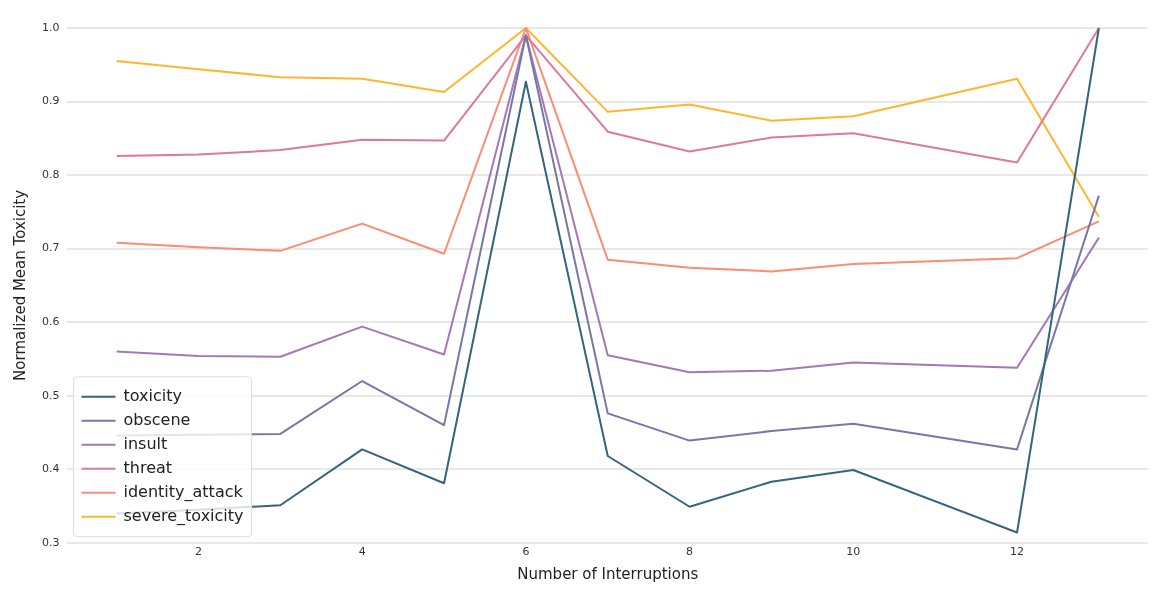 The width and height of the screenshot is (1166, 602). I want to click on x-axis-title: Number of Interruptions, so click(608, 573).